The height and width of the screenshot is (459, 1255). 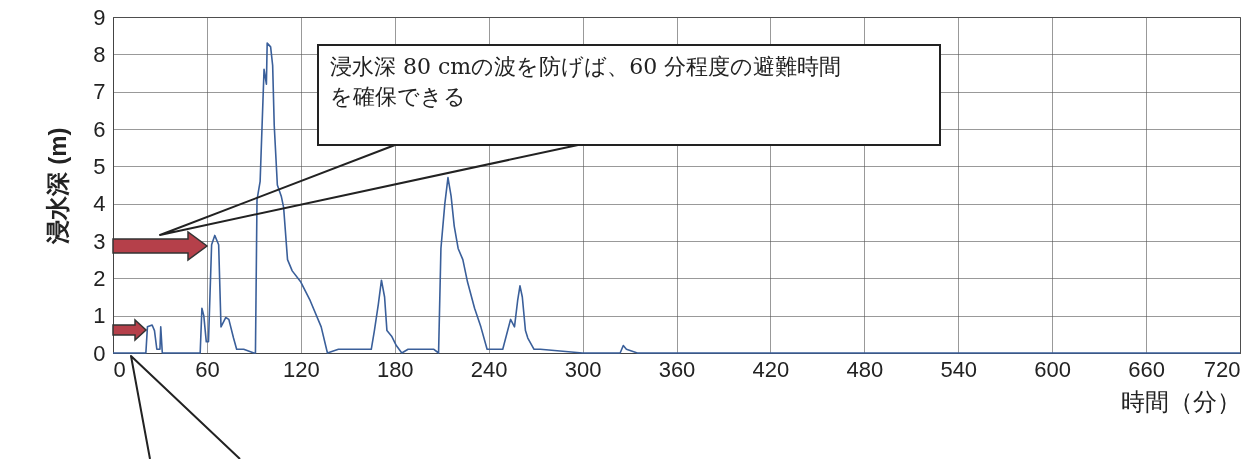 I want to click on x-tick-label: 540, so click(x=959, y=369).